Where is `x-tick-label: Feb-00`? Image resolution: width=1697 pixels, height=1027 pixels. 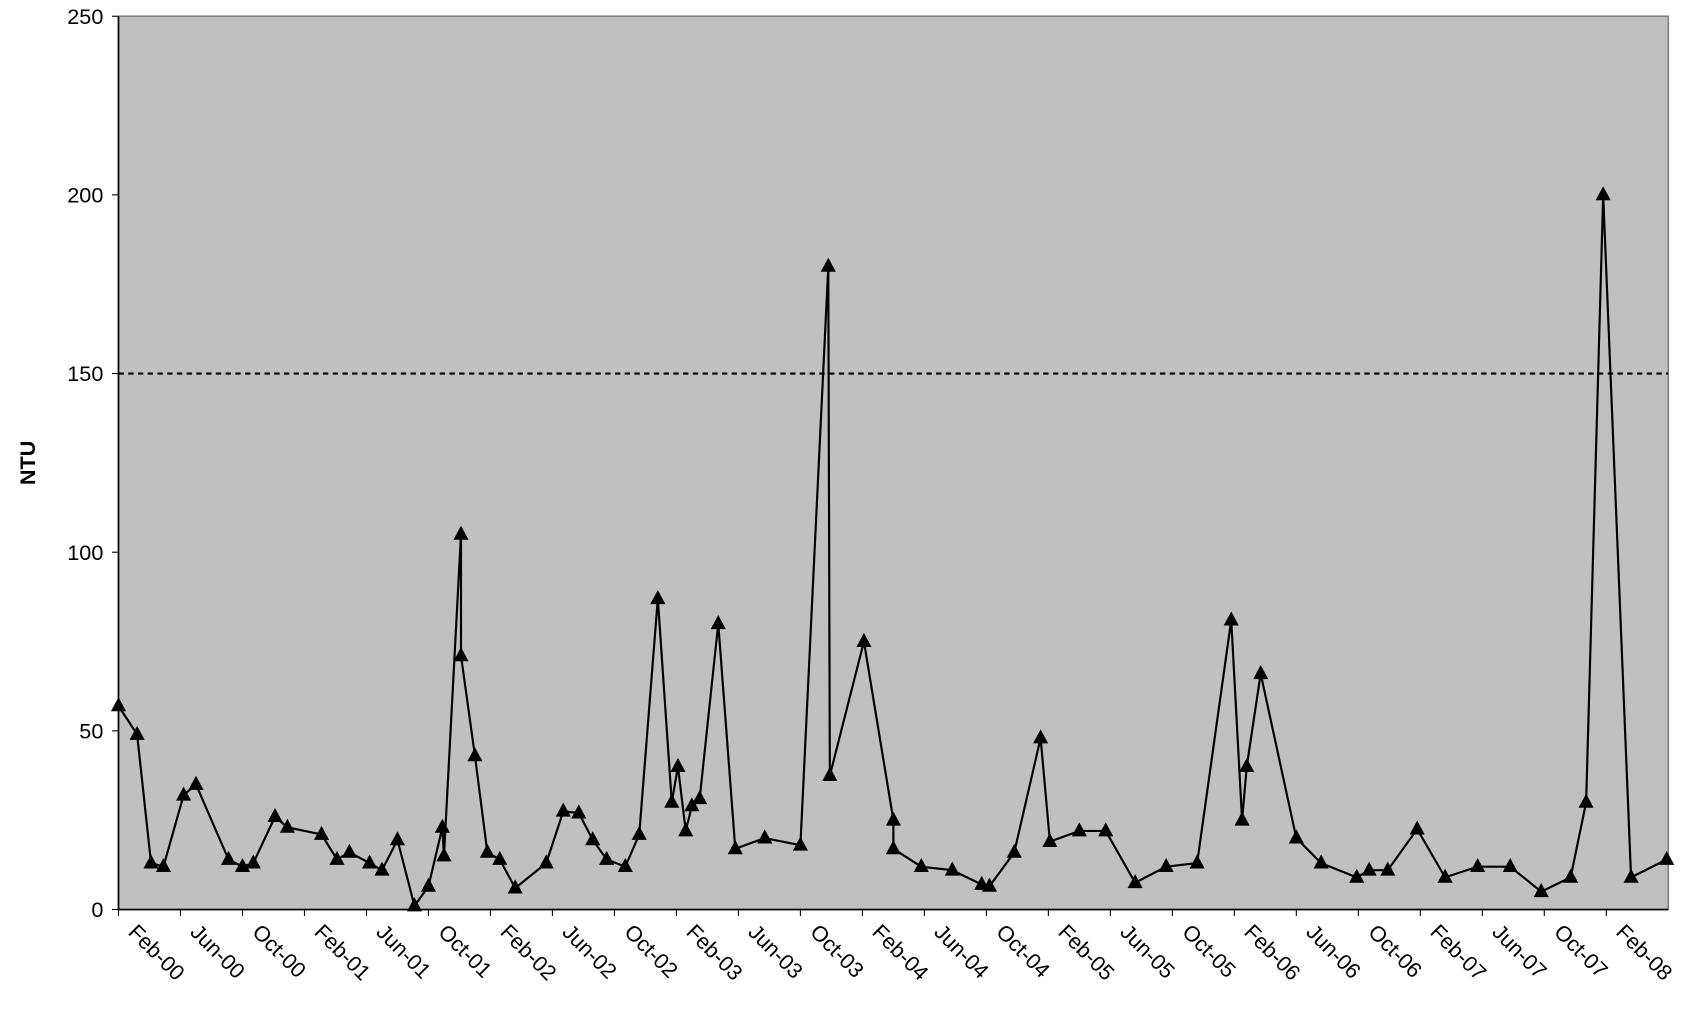
x-tick-label: Feb-00 is located at coordinates (157, 952).